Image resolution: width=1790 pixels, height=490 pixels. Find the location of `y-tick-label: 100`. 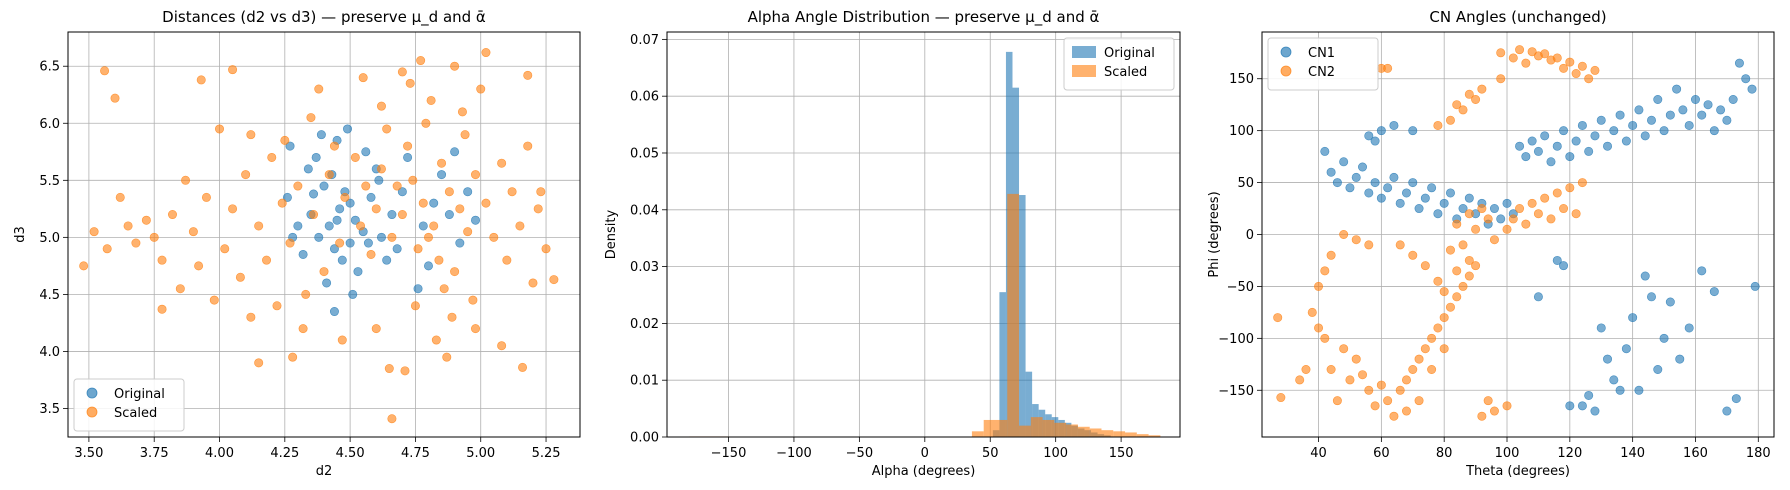

y-tick-label: 100 is located at coordinates (1241, 131).